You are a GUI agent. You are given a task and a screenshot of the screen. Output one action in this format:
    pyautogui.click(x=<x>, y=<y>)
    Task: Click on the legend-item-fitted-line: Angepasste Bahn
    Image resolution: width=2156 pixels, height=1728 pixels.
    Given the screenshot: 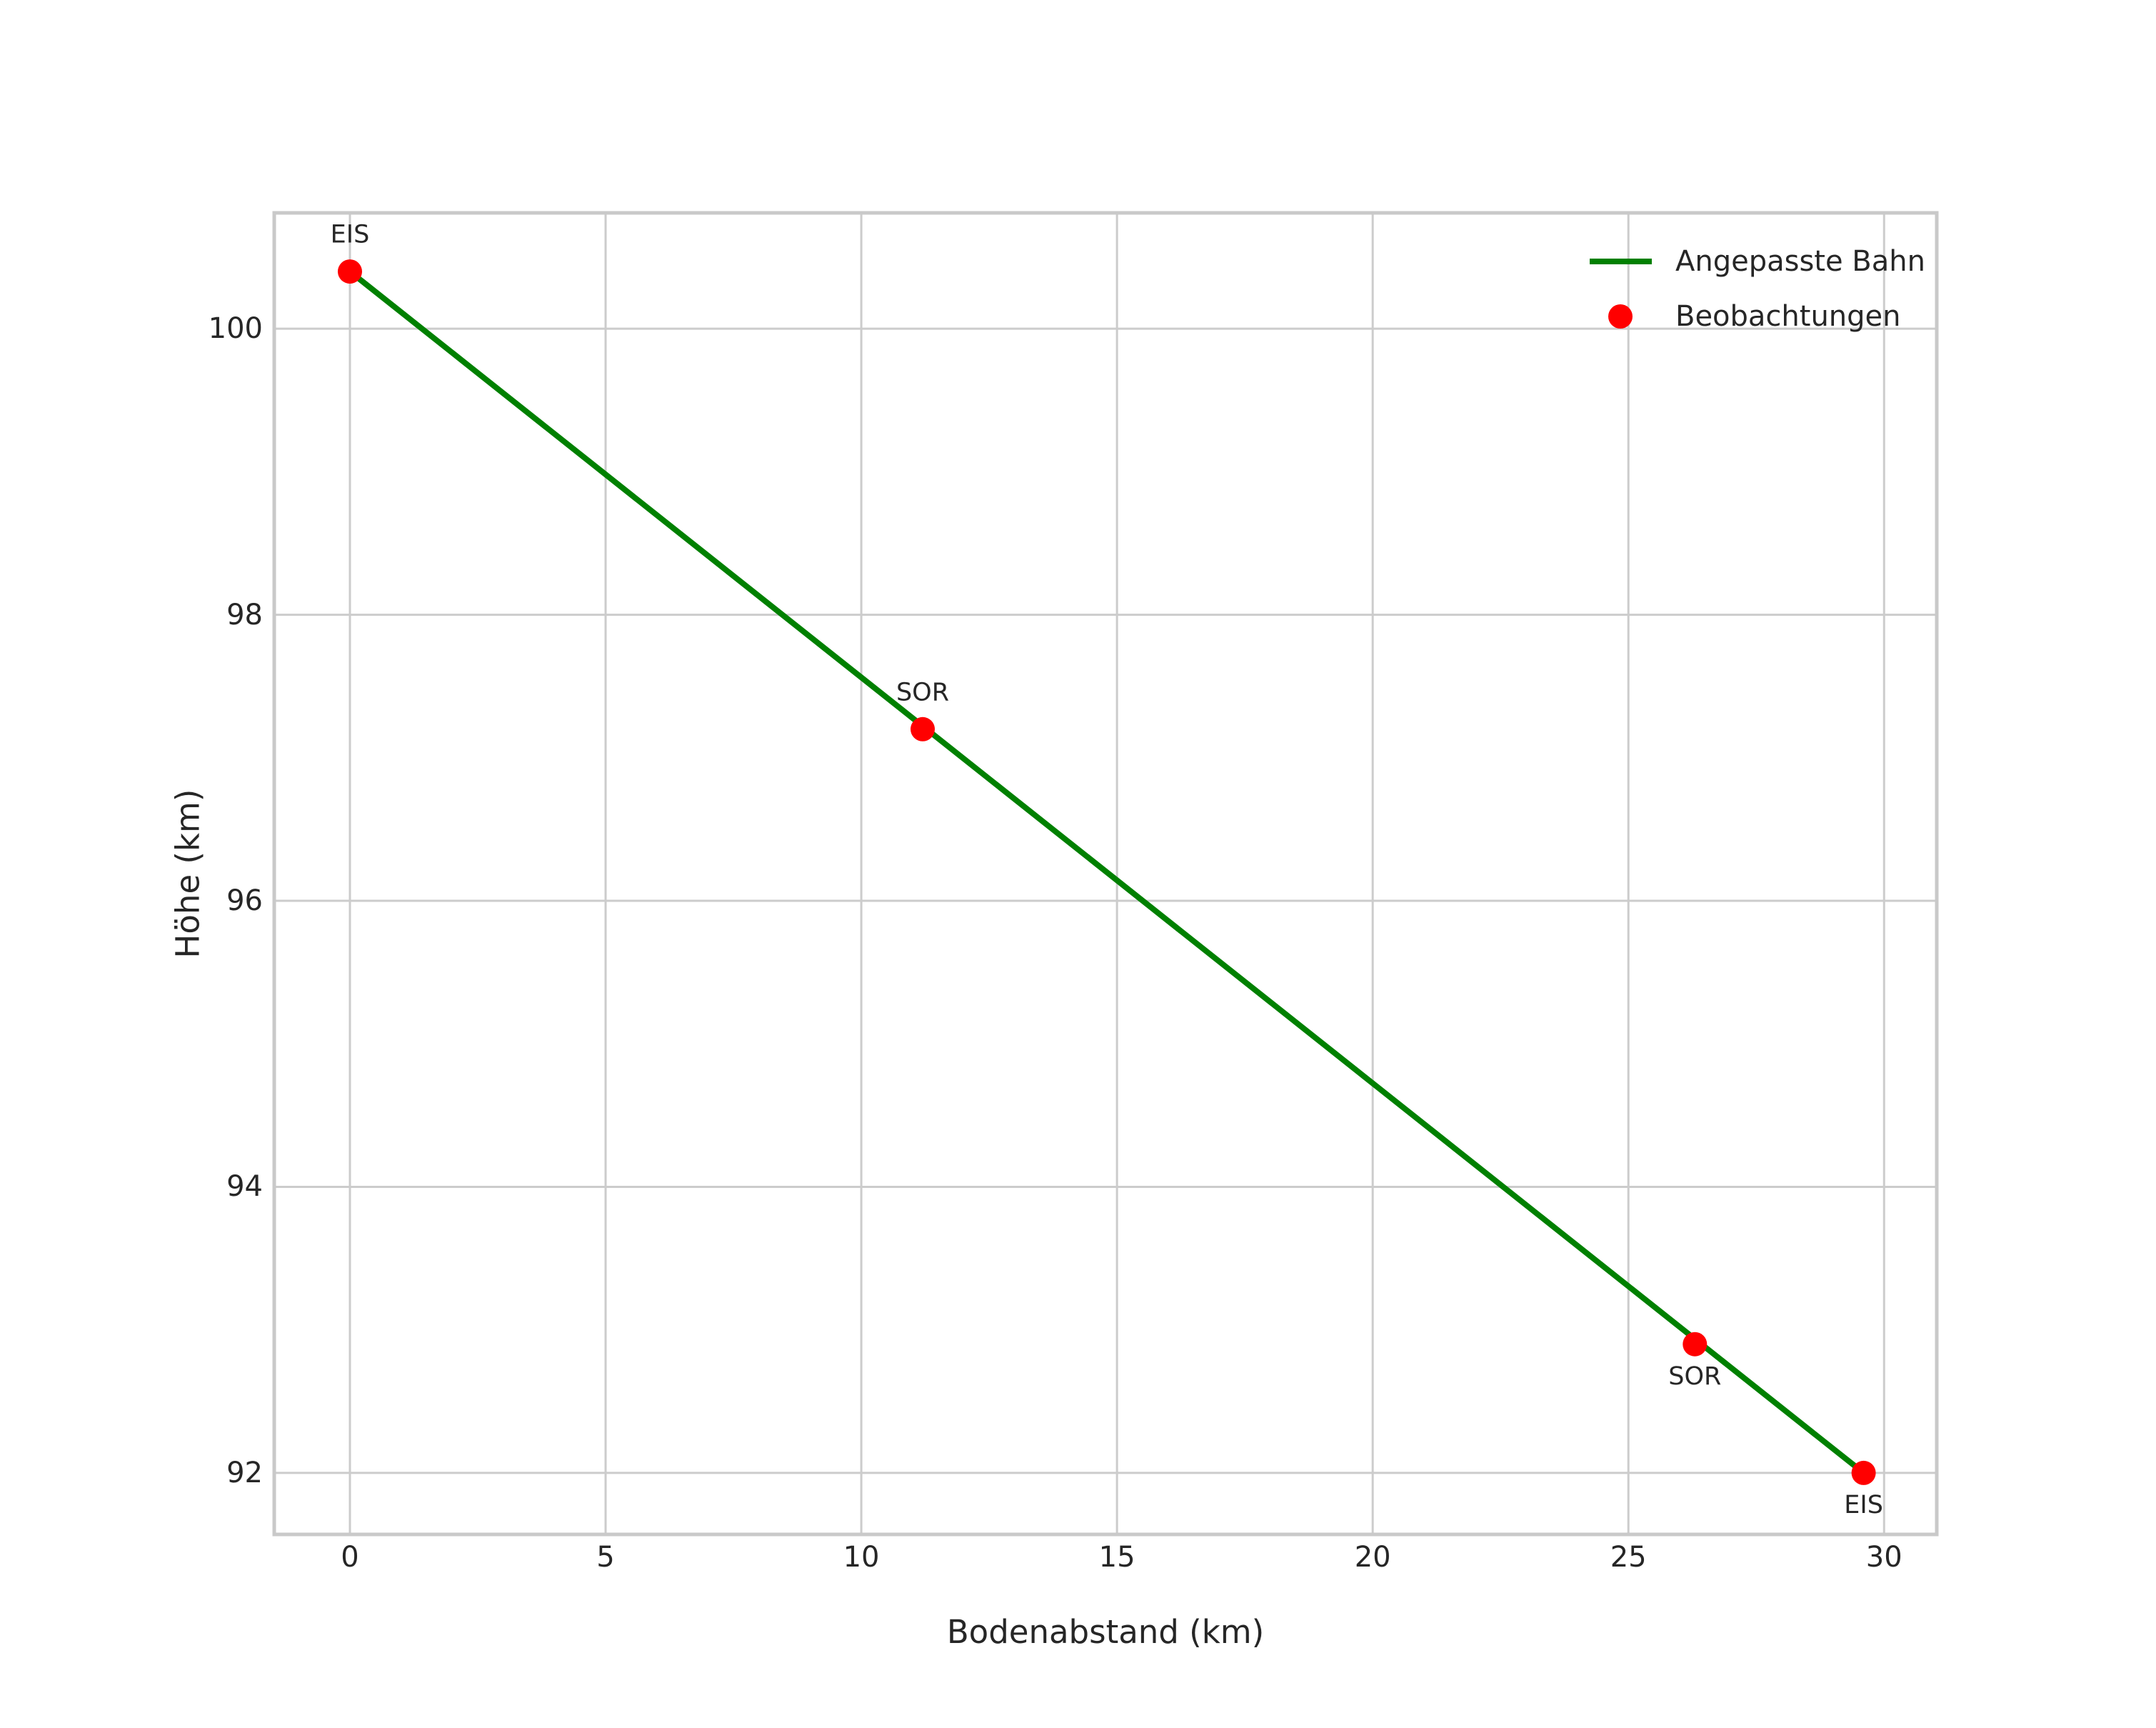 What is the action you would take?
    pyautogui.click(x=1757, y=261)
    